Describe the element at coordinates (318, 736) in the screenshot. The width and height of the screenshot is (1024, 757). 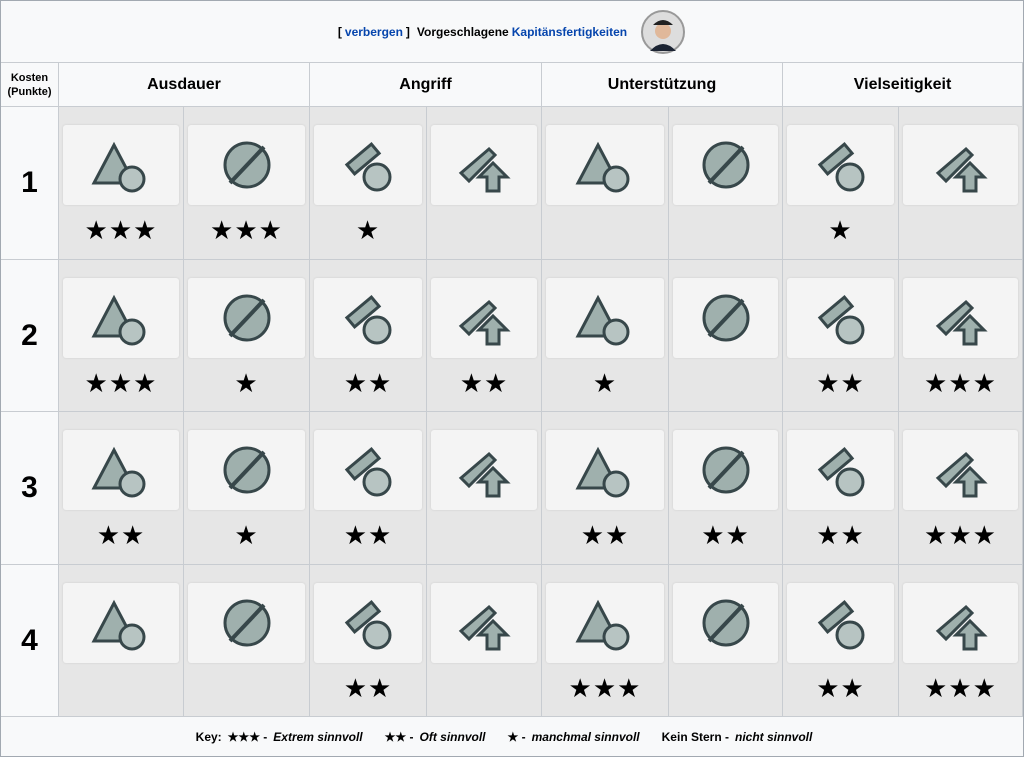
I see `key-text: Extrem sinnvoll` at that location.